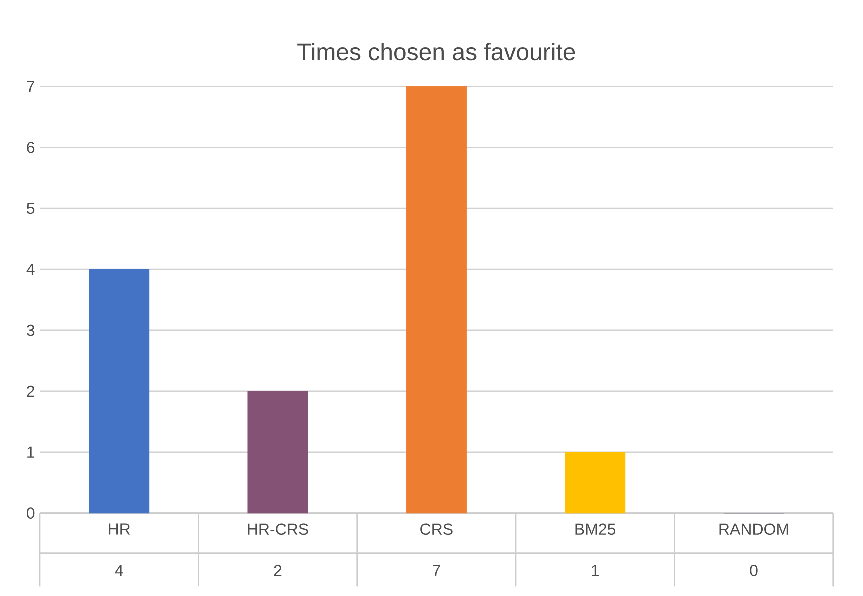 The width and height of the screenshot is (863, 596). I want to click on y-tick-label: 5, so click(31, 208).